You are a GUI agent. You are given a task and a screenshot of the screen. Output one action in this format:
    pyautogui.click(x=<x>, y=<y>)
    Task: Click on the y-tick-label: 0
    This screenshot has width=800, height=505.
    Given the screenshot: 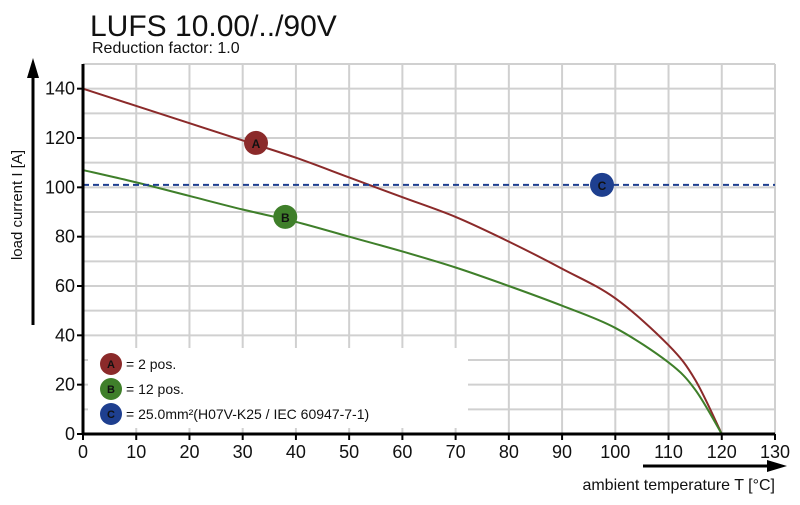 What is the action you would take?
    pyautogui.click(x=70, y=434)
    